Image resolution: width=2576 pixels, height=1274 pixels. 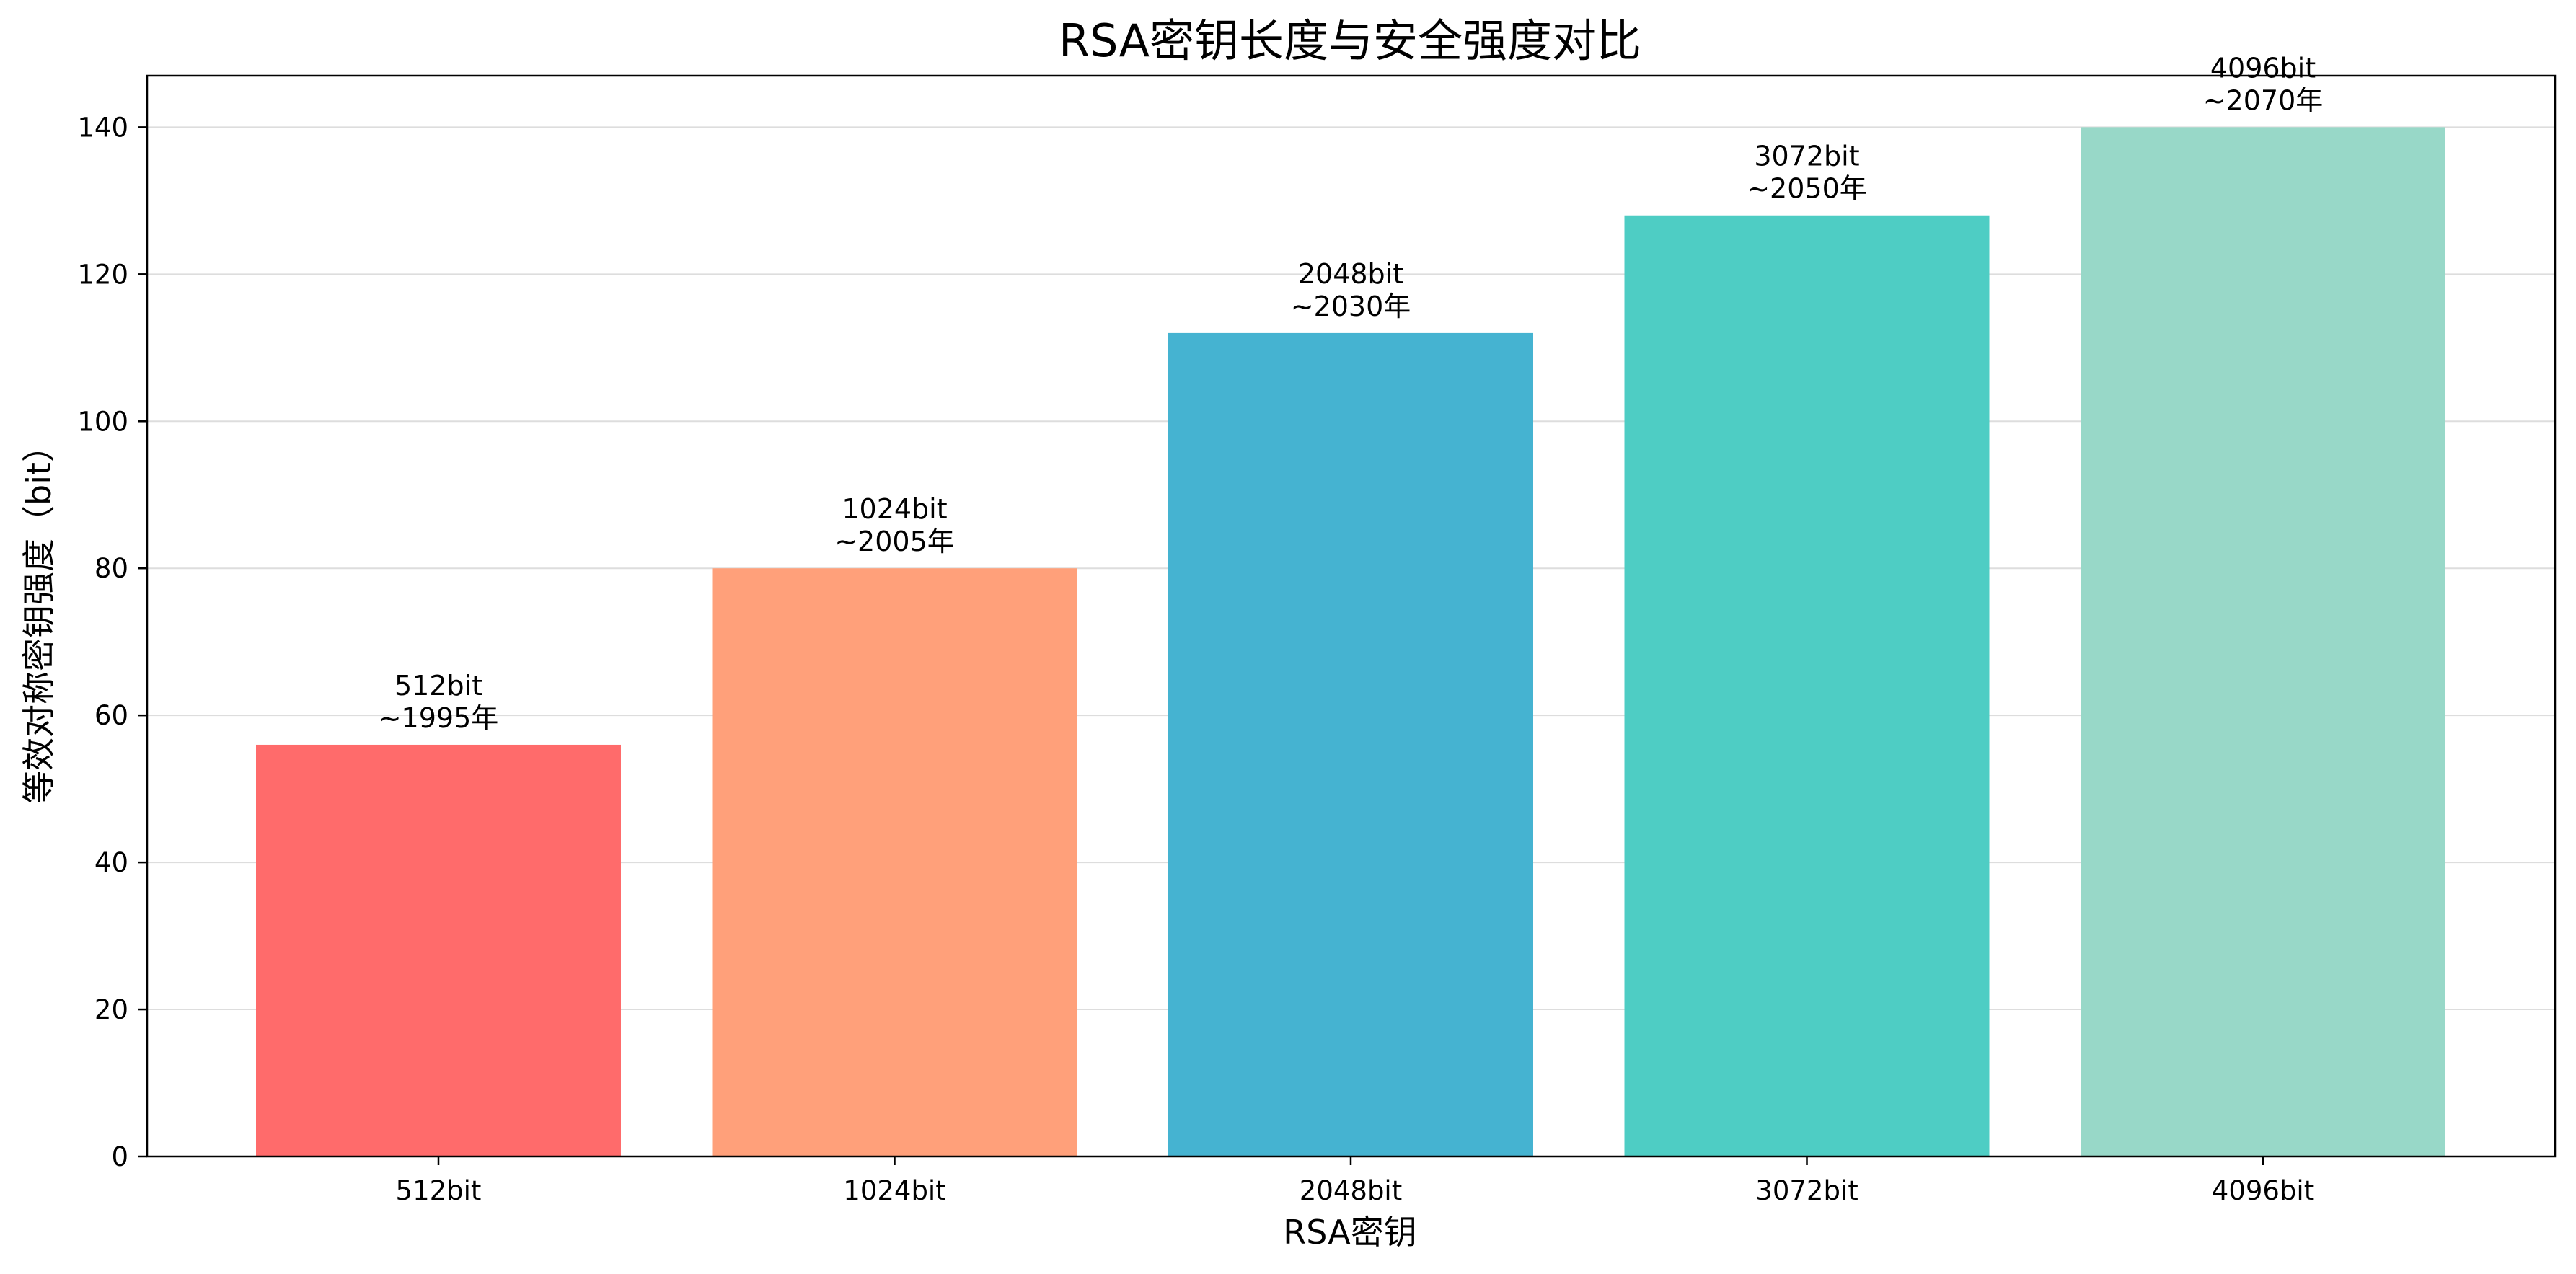 I want to click on bar-1024bit, so click(x=894, y=862).